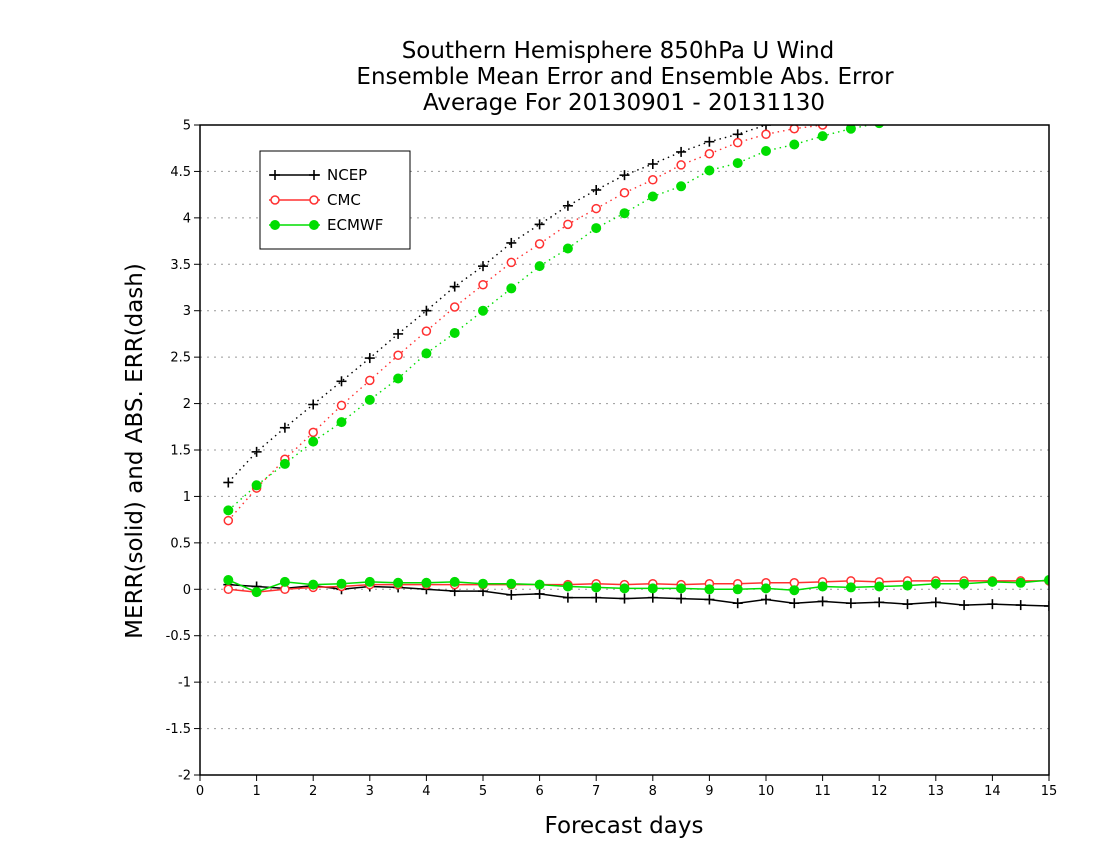 This screenshot has width=1100, height=850. Describe the element at coordinates (187, 218) in the screenshot. I see `y-tick-label: 4` at that location.